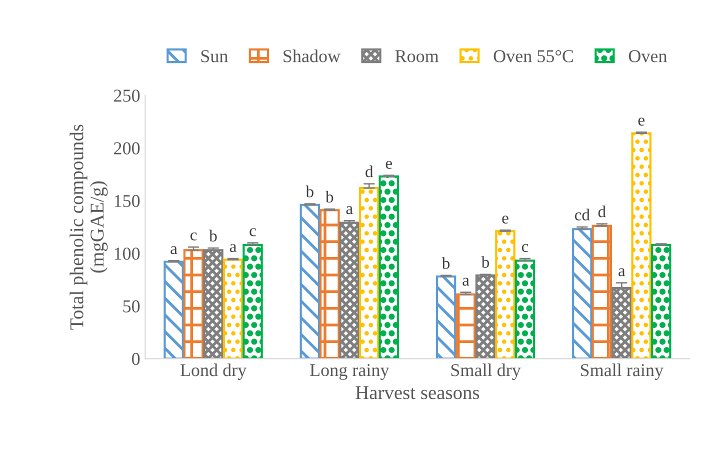 This screenshot has width=726, height=454. I want to click on y-tick-label: 250, so click(127, 96).